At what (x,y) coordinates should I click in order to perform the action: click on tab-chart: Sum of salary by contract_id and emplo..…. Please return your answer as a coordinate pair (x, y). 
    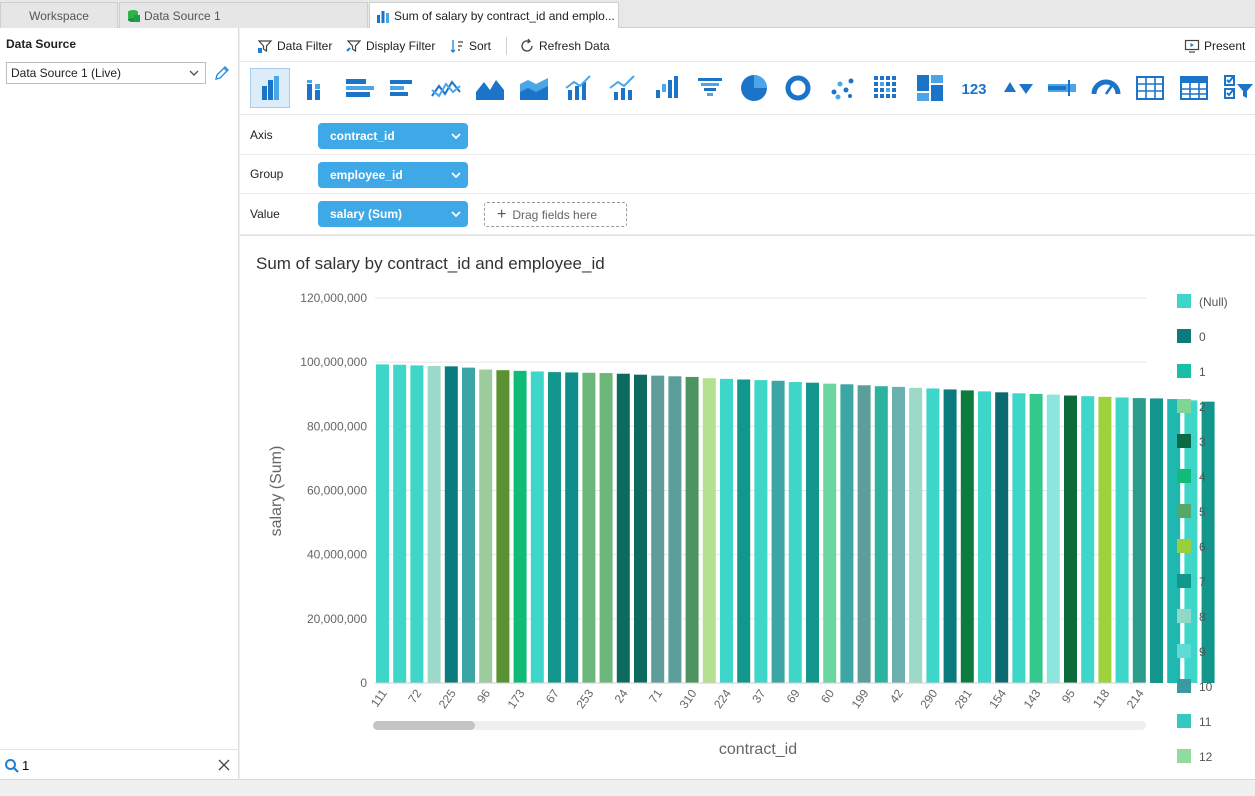
    Looking at the image, I should click on (494, 15).